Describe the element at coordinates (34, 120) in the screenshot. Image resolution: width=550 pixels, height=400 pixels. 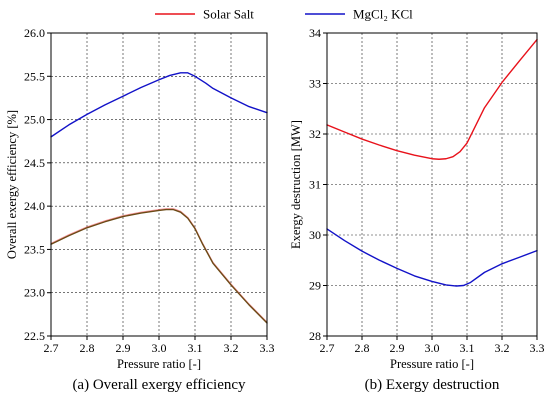
I see `y-tick-label: 25.0` at that location.